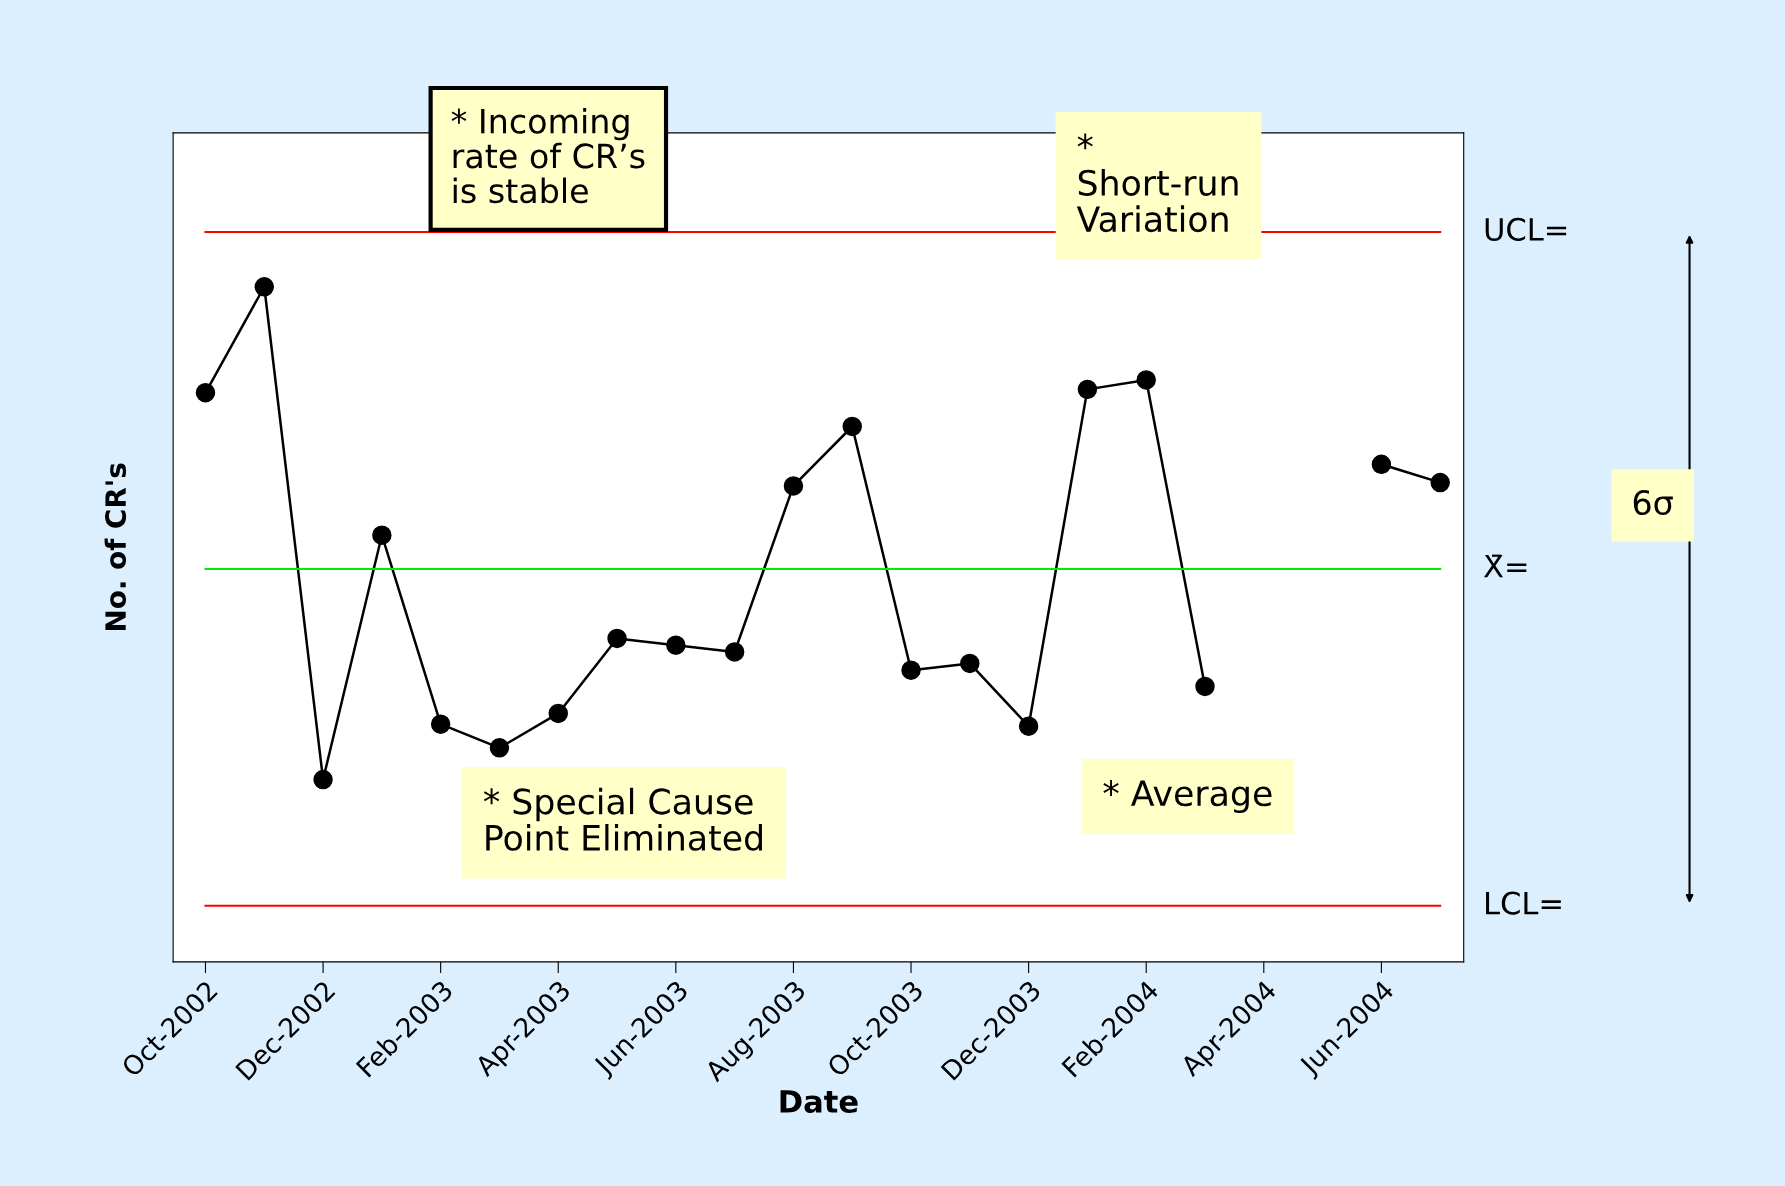  Describe the element at coordinates (1505, 566) in the screenshot. I see `ref-line-label: X̄=` at that location.